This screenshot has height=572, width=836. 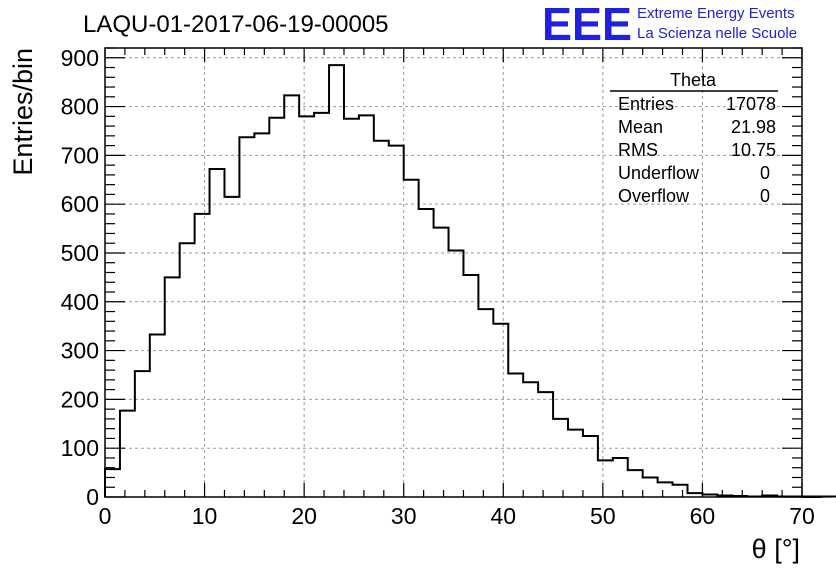 What do you see at coordinates (753, 150) in the screenshot?
I see `stats-value-rms: 10.75` at bounding box center [753, 150].